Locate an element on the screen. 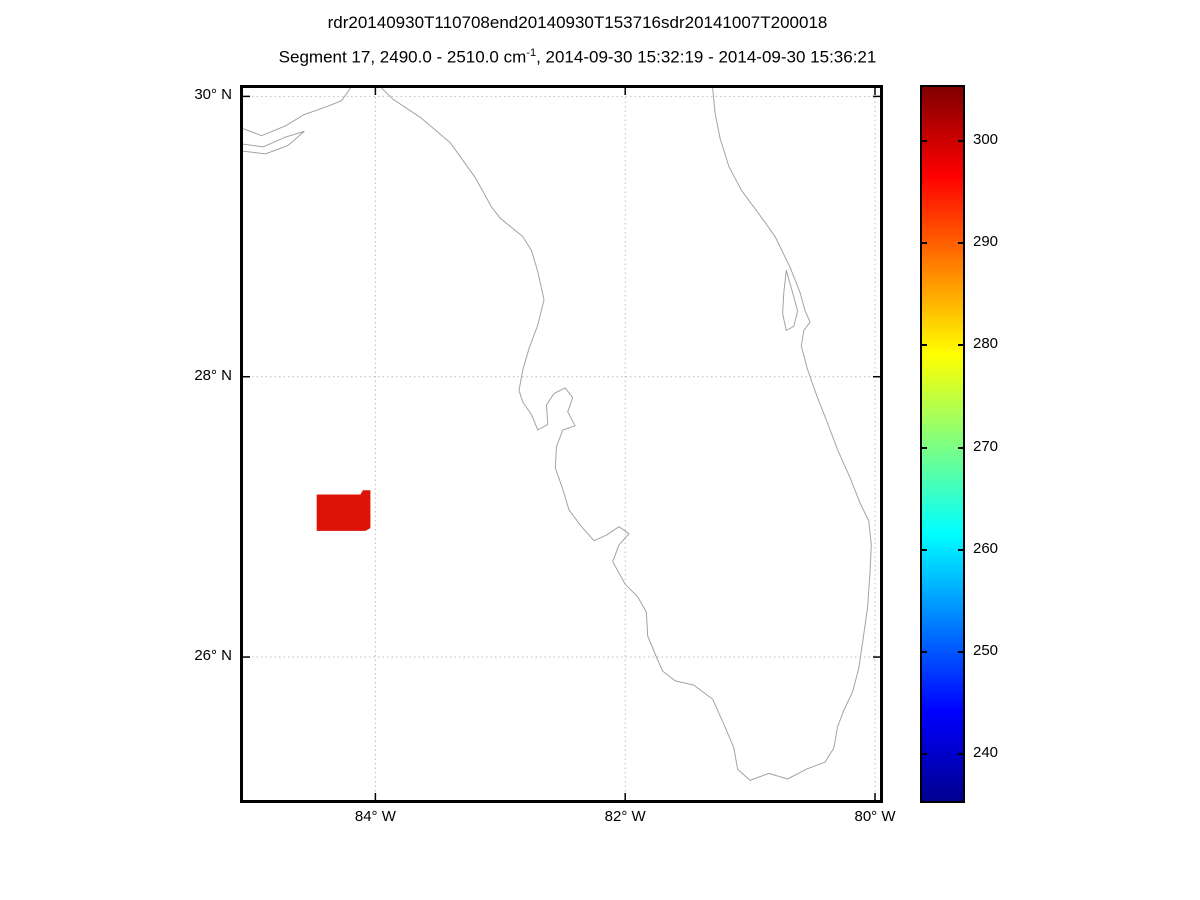  colorbar-tick-label: 240 is located at coordinates (986, 752).